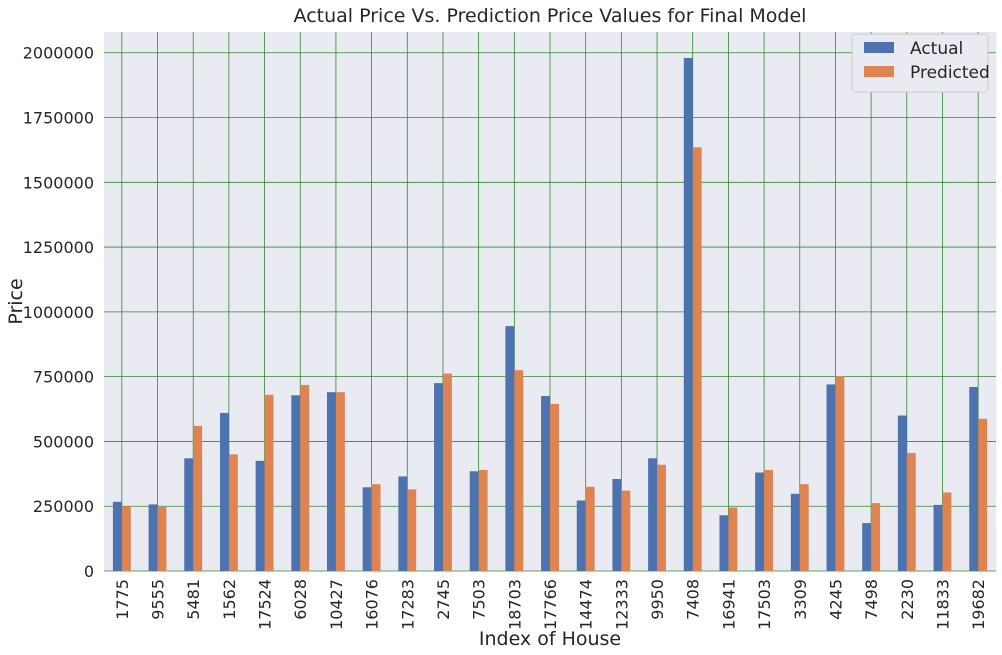 The width and height of the screenshot is (1002, 655). Describe the element at coordinates (300, 599) in the screenshot. I see `x-tick-label: 6028` at that location.